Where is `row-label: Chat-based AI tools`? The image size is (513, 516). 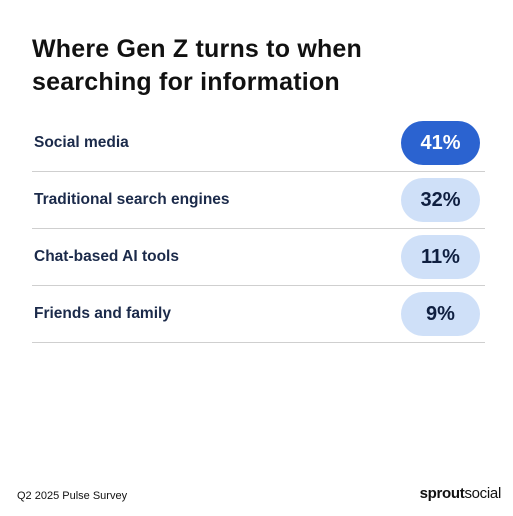
row-label: Chat-based AI tools is located at coordinates (106, 256).